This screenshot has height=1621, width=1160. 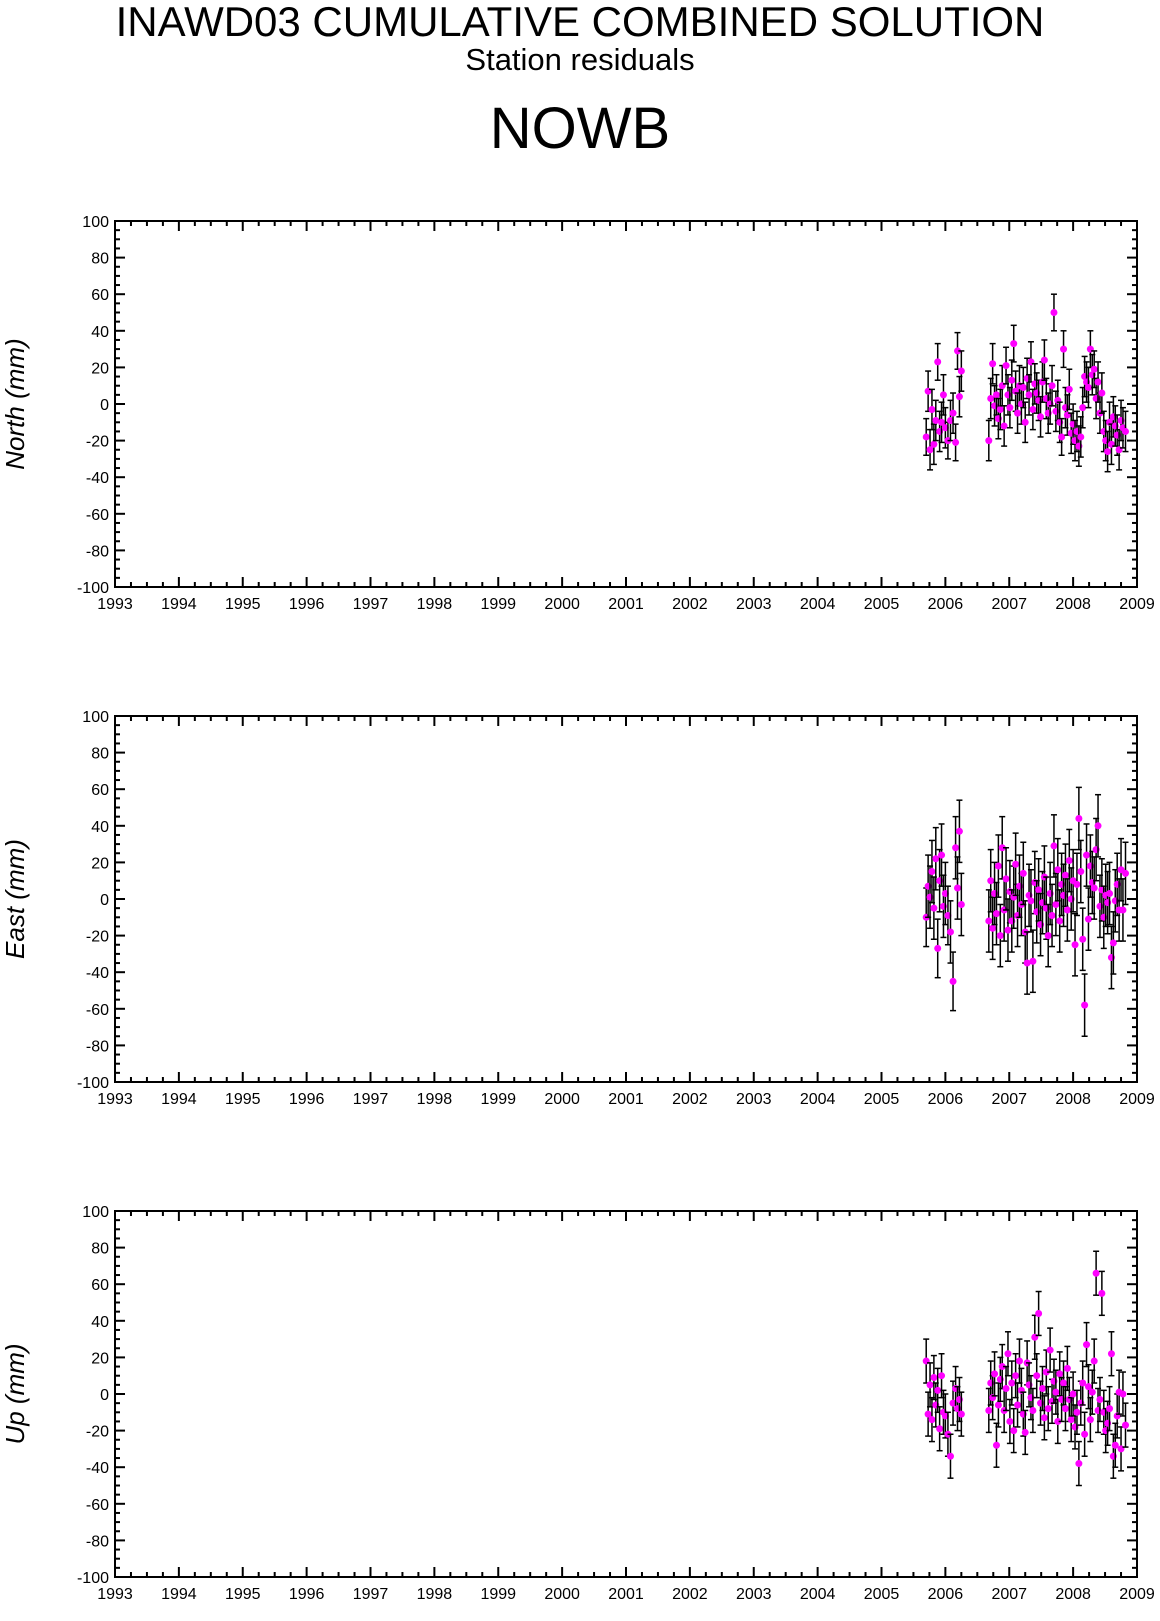 What do you see at coordinates (97, 1541) in the screenshot?
I see `y-tick-label: -80` at bounding box center [97, 1541].